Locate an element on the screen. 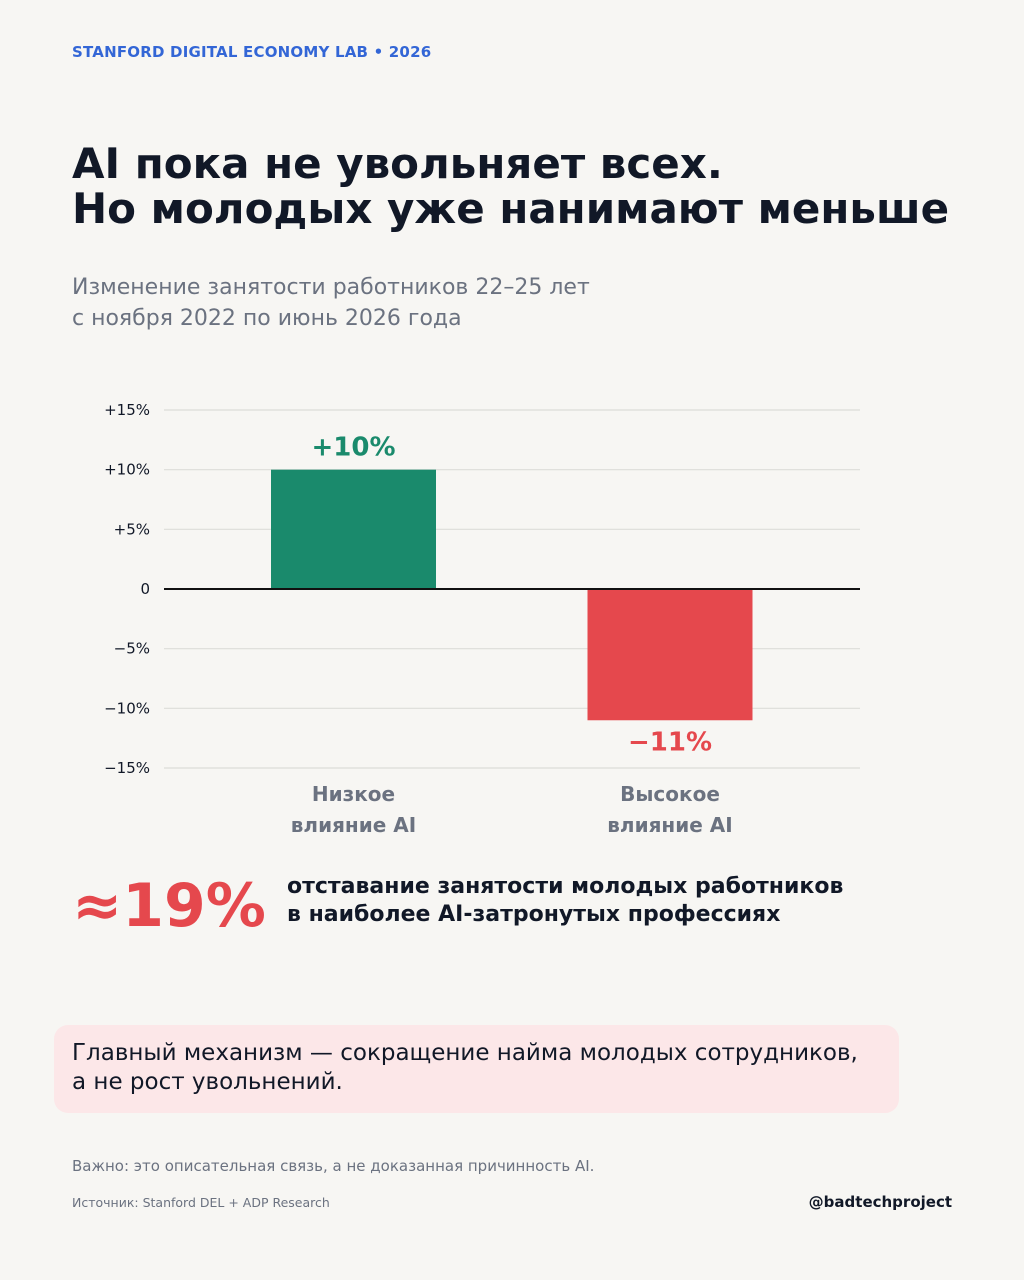 This screenshot has width=1024, height=1280. author-handle: @badtechproject is located at coordinates (880, 1202).